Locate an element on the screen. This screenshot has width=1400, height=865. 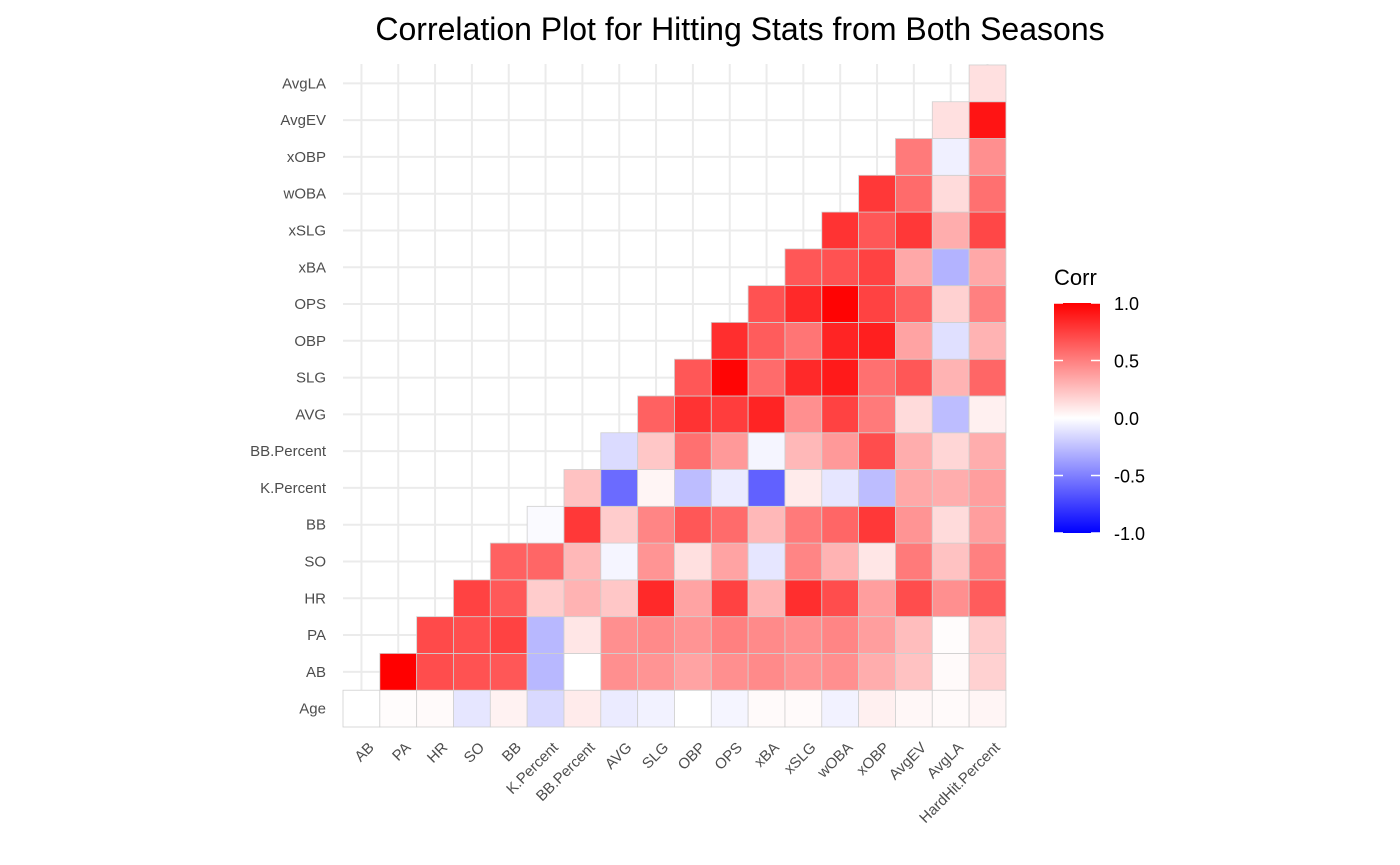
y-tick-label: SO is located at coordinates (315, 561).